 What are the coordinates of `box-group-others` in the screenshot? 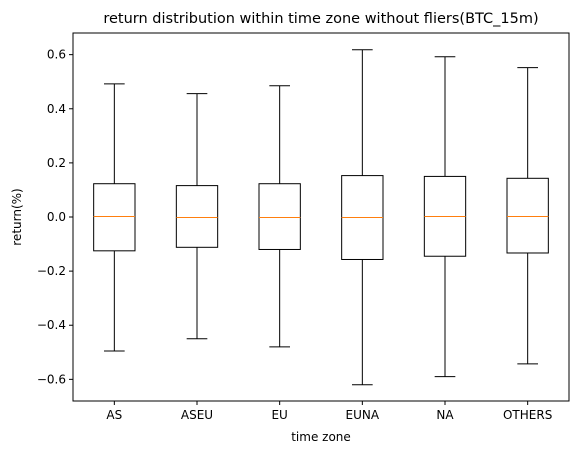 It's located at (527, 216).